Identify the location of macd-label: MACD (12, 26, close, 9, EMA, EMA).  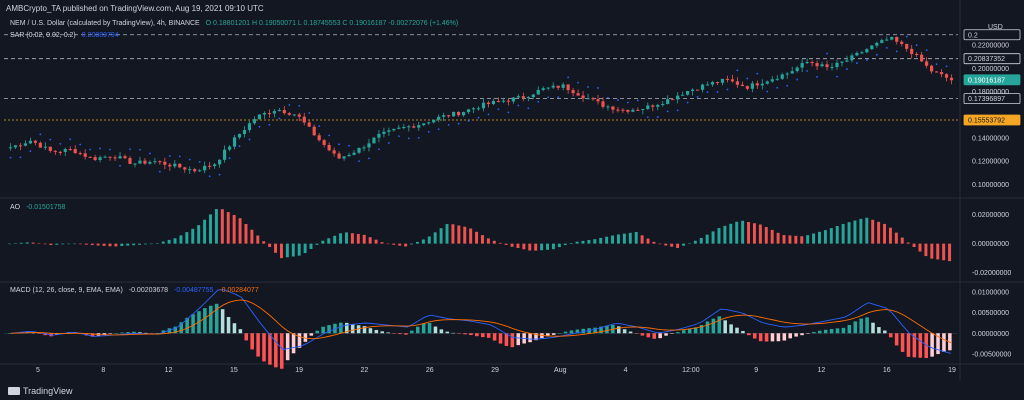
(66, 290).